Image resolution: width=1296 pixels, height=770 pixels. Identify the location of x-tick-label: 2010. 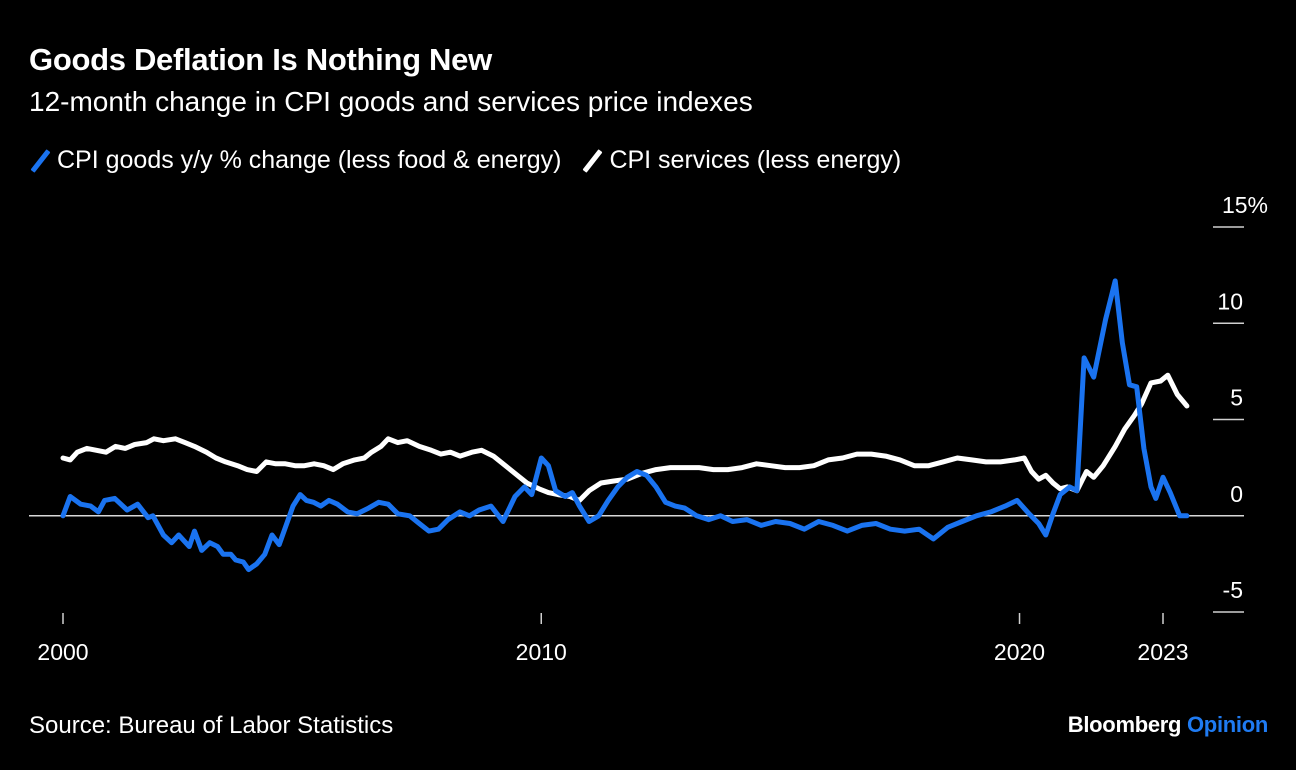
(541, 652).